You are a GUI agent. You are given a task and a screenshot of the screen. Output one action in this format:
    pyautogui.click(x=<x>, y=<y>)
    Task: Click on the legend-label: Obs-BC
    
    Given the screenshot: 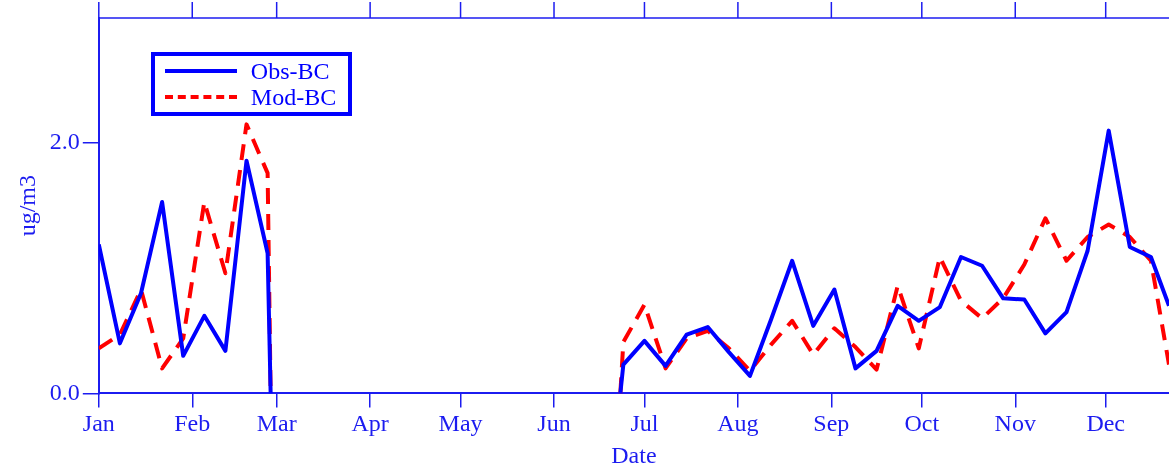 What is the action you would take?
    pyautogui.click(x=290, y=71)
    